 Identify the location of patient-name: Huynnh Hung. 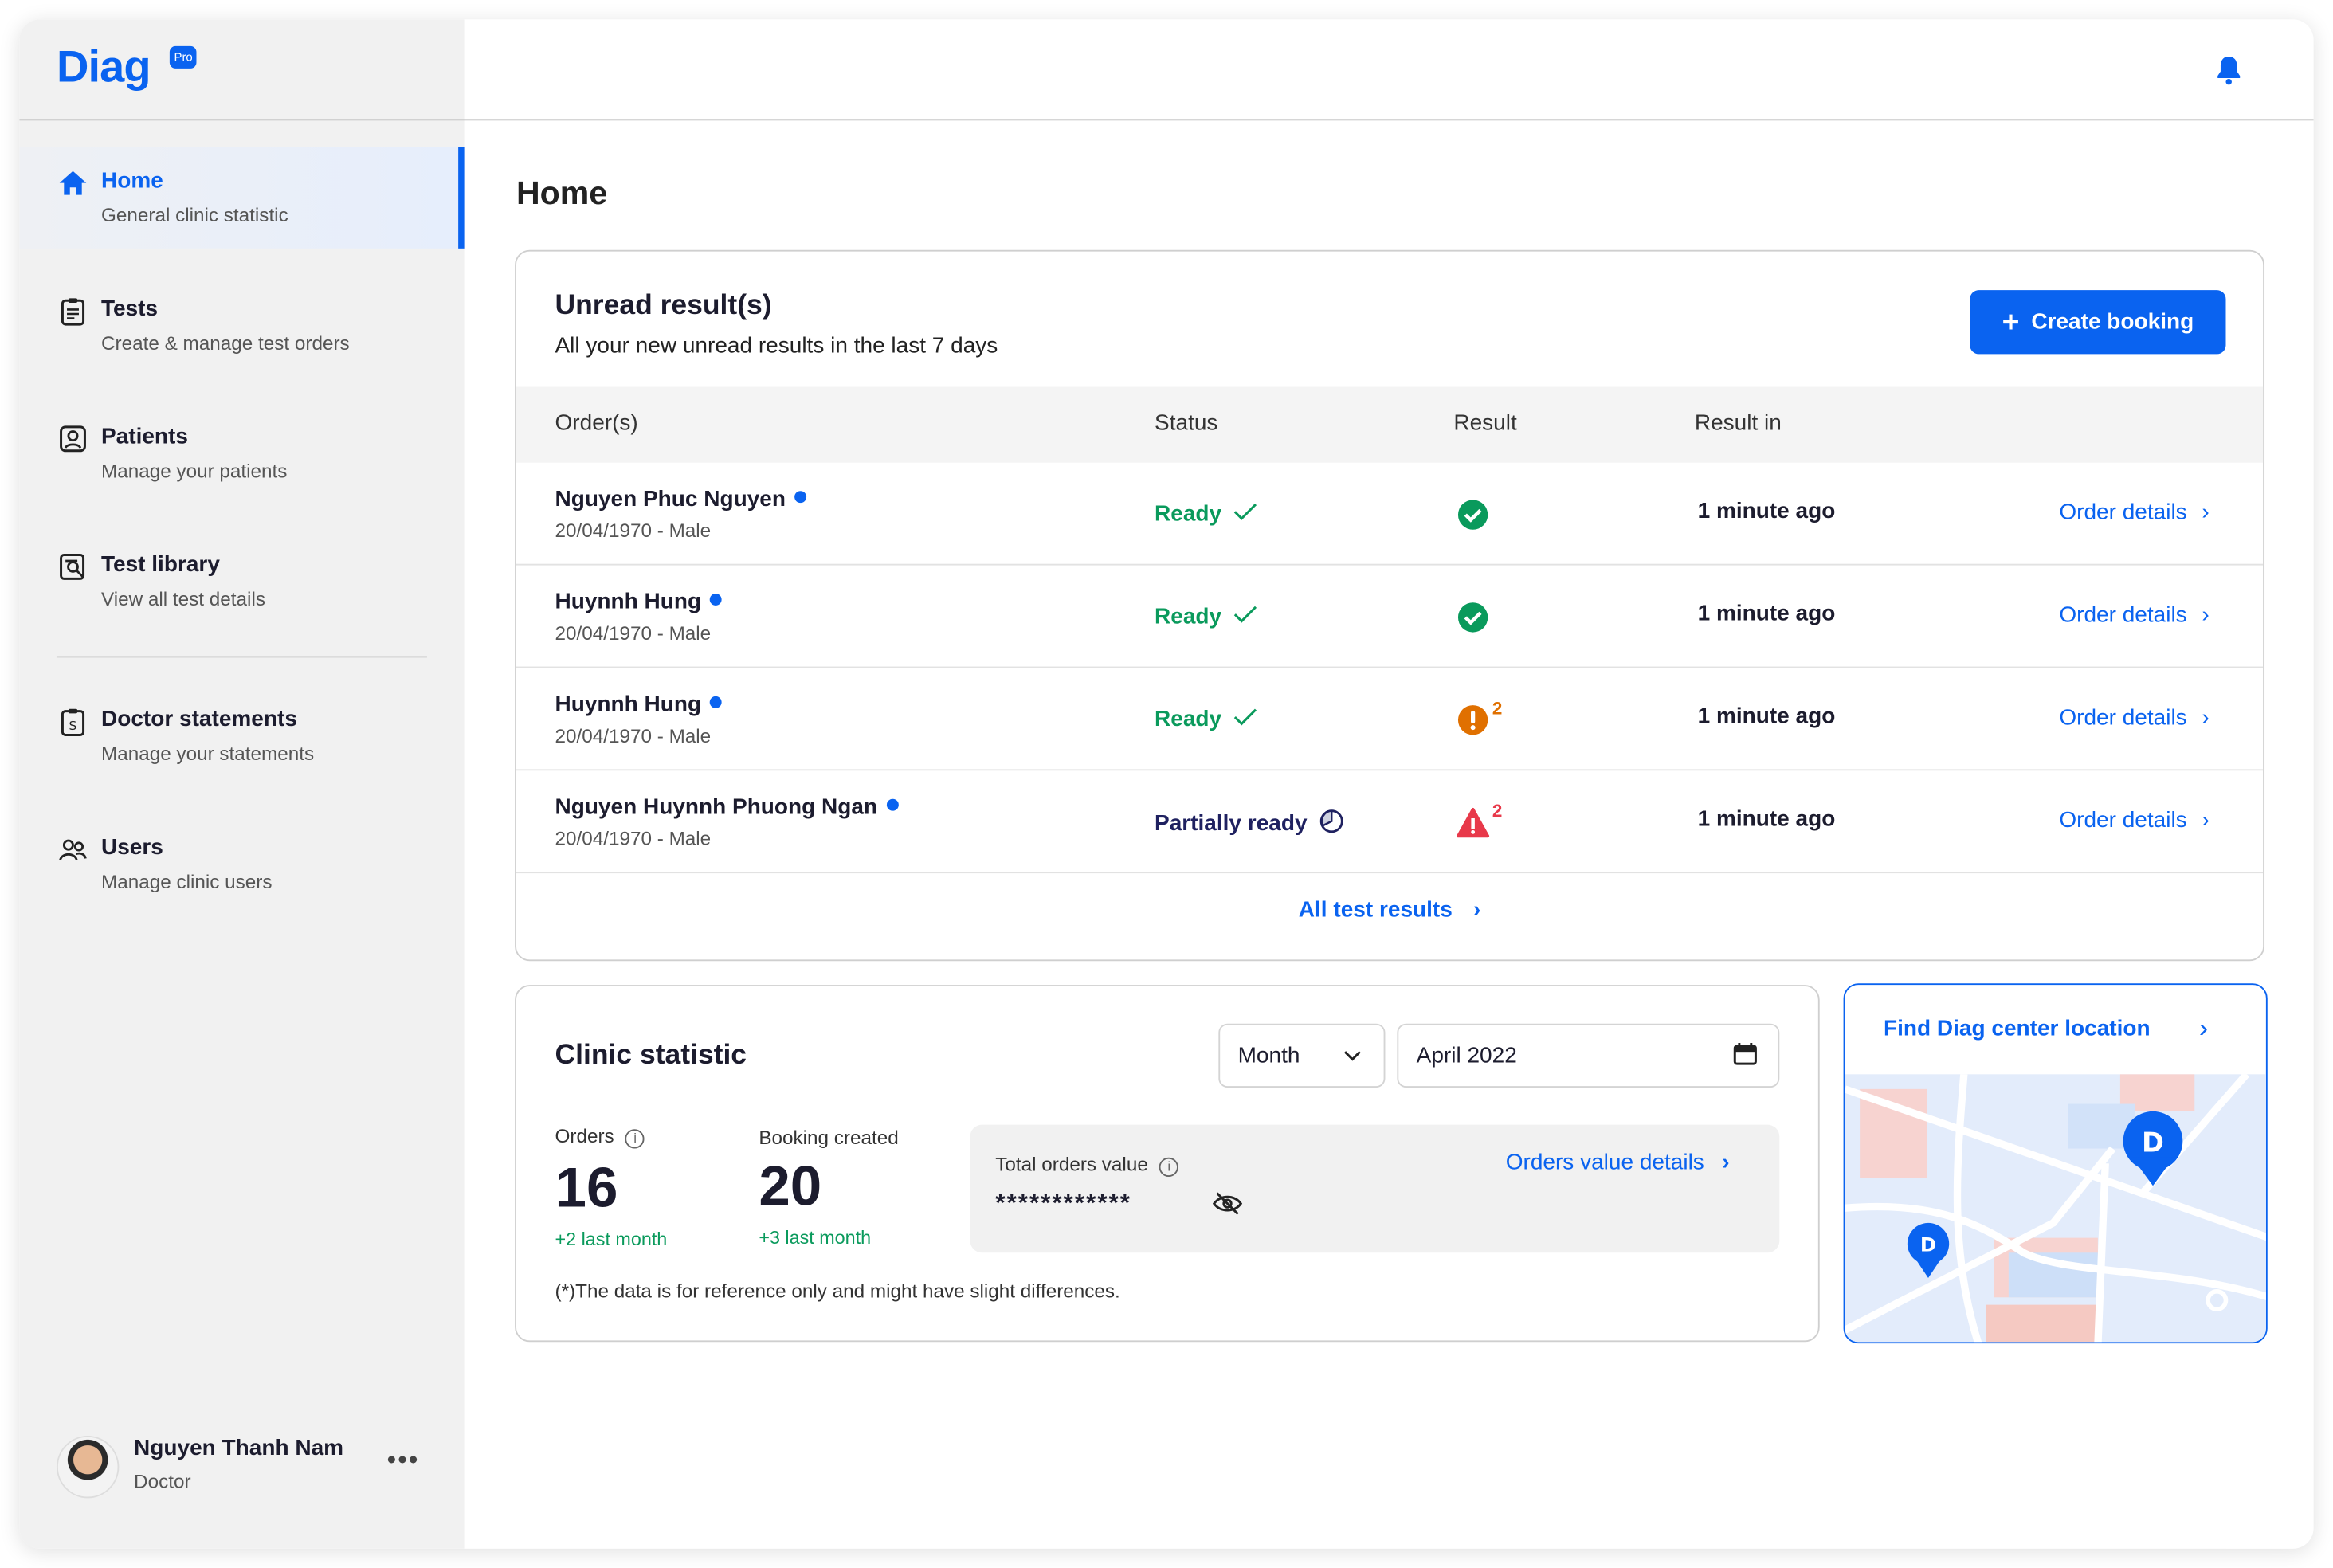
(639, 601).